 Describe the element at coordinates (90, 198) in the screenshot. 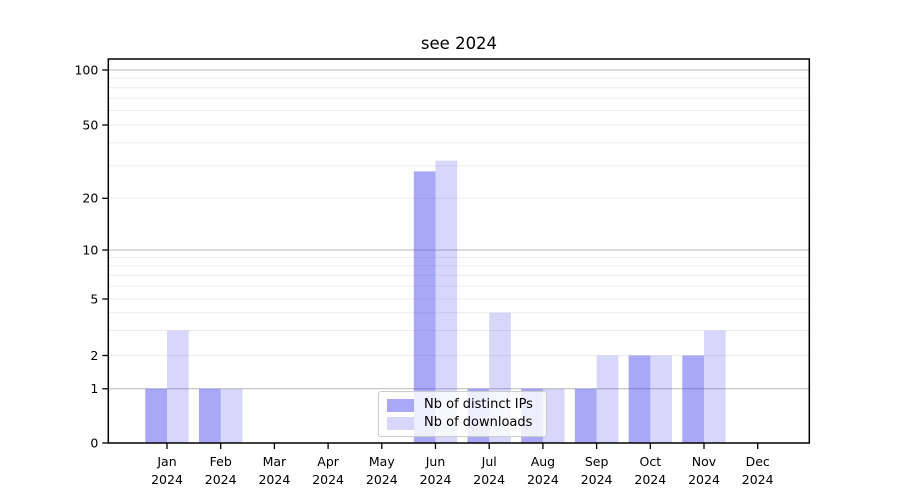

I see `y-tick-label: 20` at that location.